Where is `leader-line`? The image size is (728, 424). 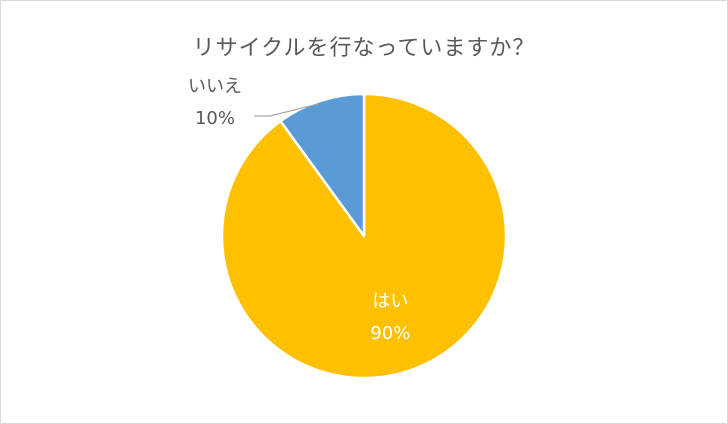 leader-line is located at coordinates (286, 110).